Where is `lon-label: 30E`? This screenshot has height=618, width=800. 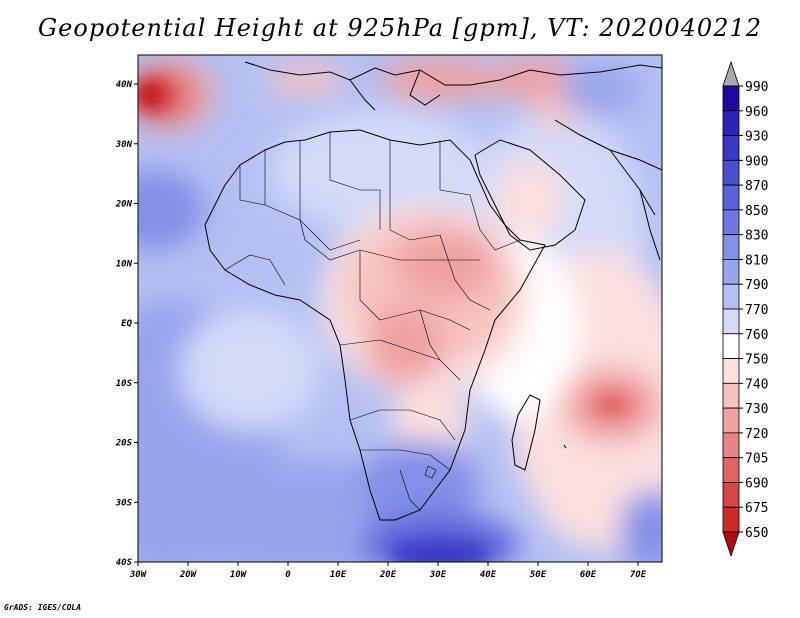 lon-label: 30E is located at coordinates (438, 575).